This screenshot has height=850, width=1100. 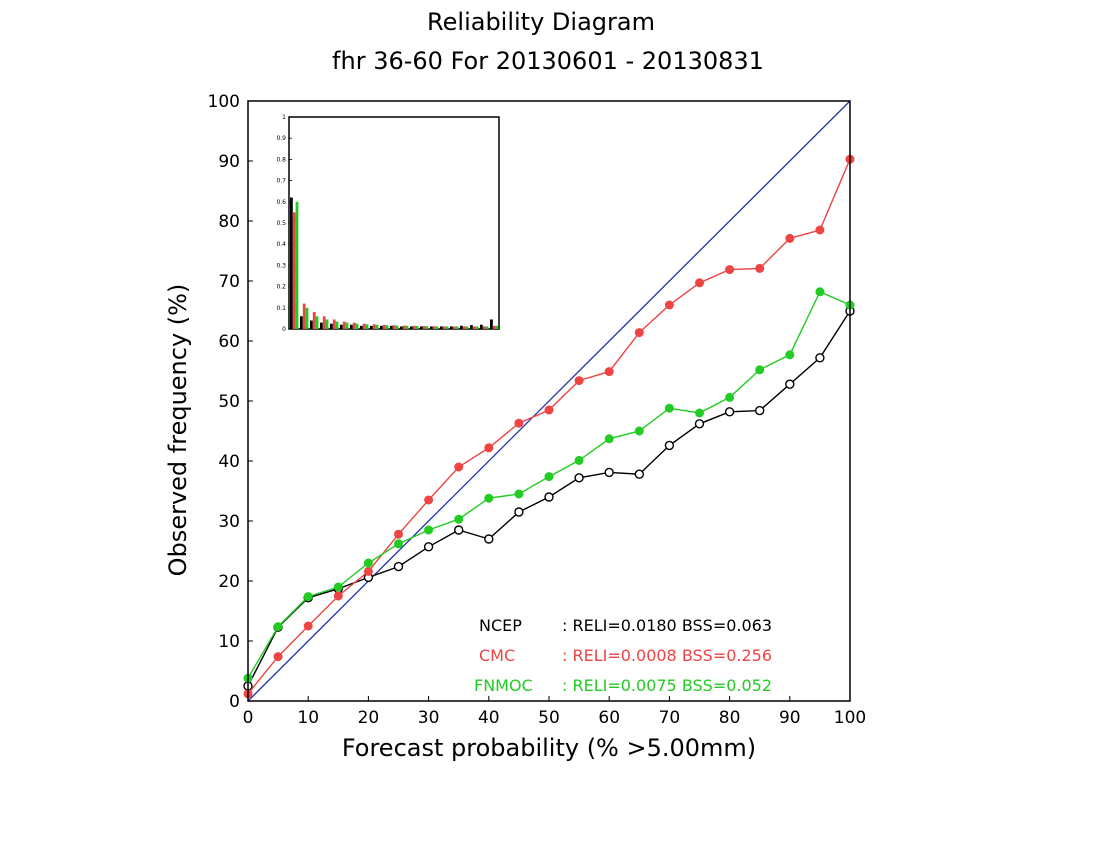 What do you see at coordinates (541, 22) in the screenshot?
I see `chart-title: Reliability Diagram` at bounding box center [541, 22].